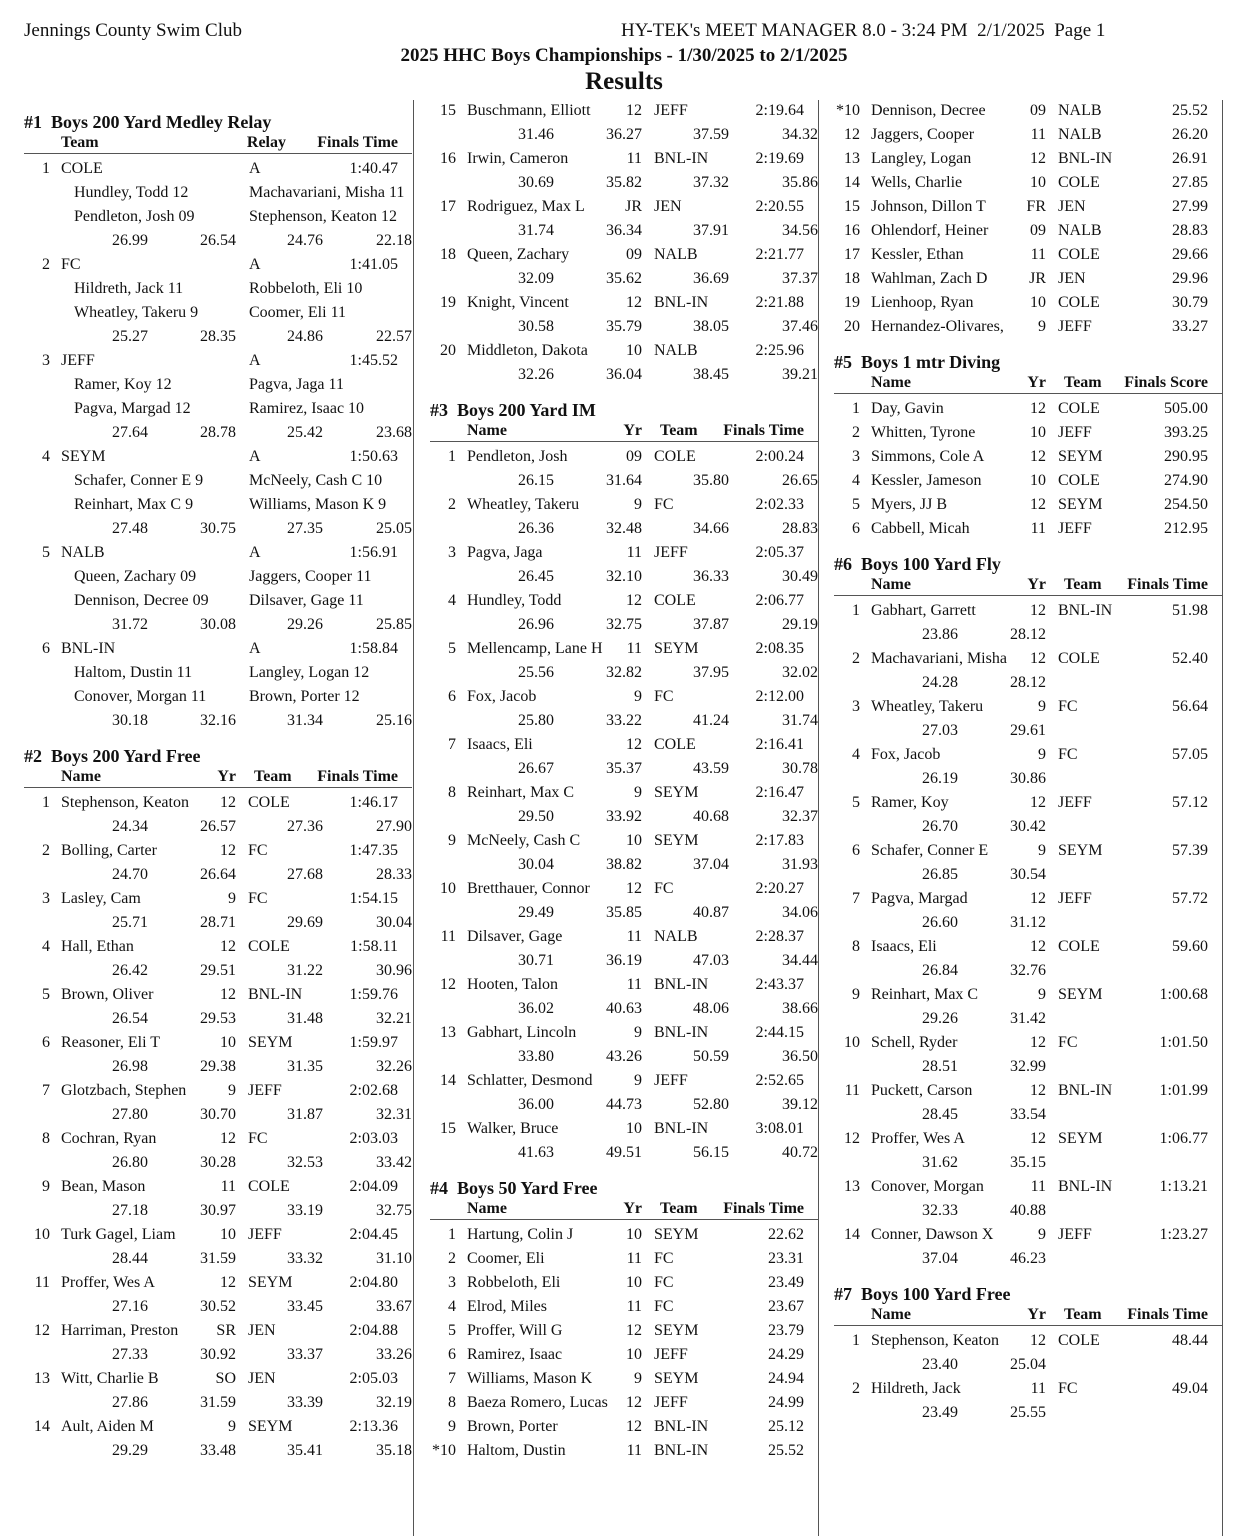 This screenshot has width=1248, height=1536. I want to click on split-time: 29.38, so click(218, 1066).